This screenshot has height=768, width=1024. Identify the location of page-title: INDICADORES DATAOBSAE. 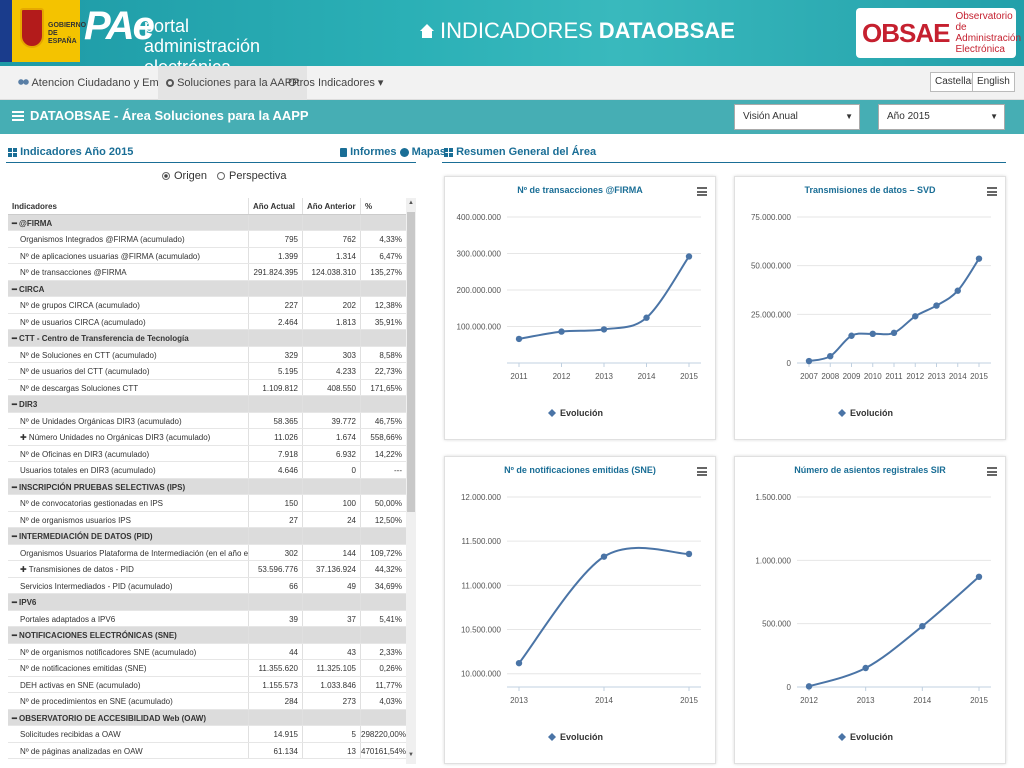
(577, 31).